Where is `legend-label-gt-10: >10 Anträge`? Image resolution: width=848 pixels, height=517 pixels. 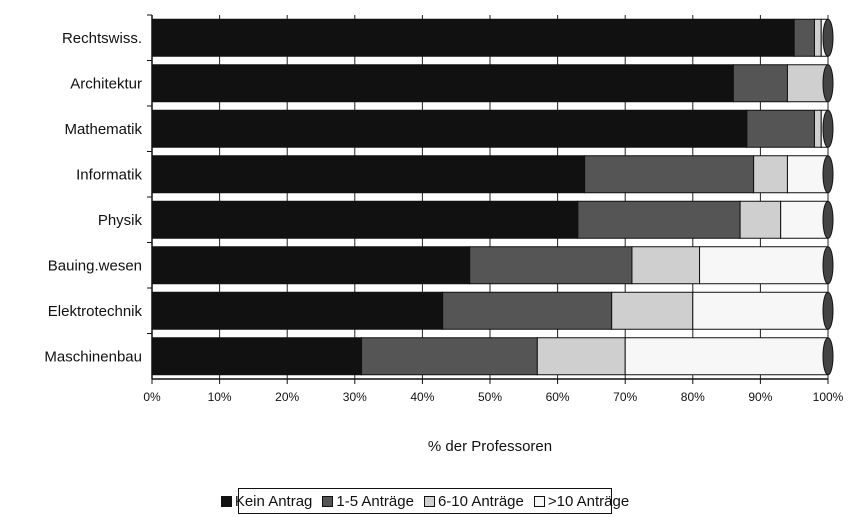 legend-label-gt-10: >10 Anträge is located at coordinates (588, 501).